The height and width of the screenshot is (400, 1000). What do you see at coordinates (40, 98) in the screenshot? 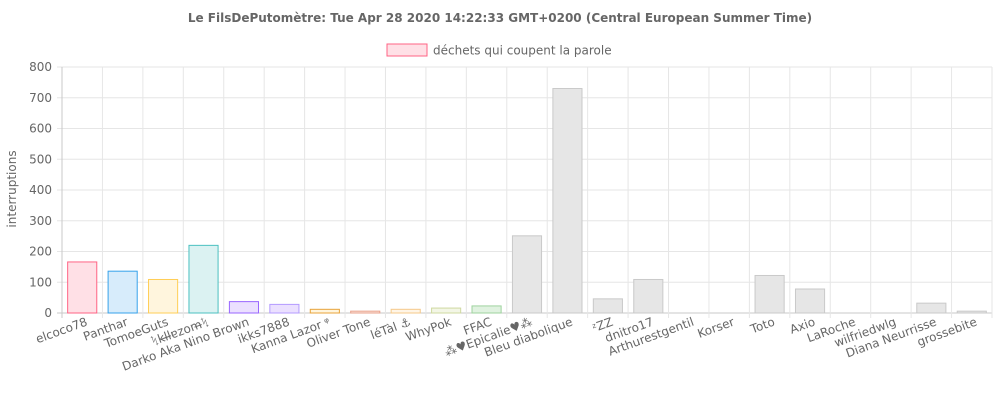
I see `y-tick-label: 700` at bounding box center [40, 98].